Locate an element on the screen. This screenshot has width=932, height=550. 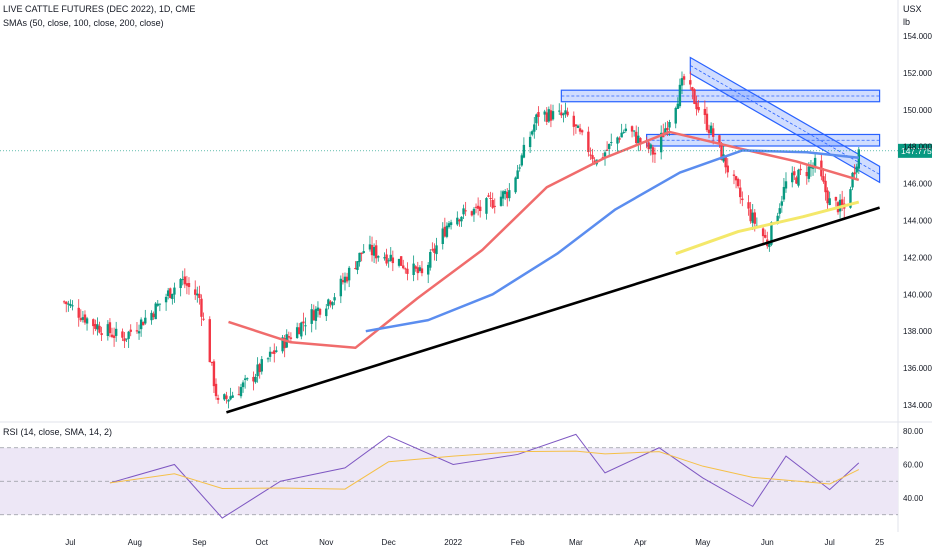
time-tick-label: 2022 is located at coordinates (453, 542).